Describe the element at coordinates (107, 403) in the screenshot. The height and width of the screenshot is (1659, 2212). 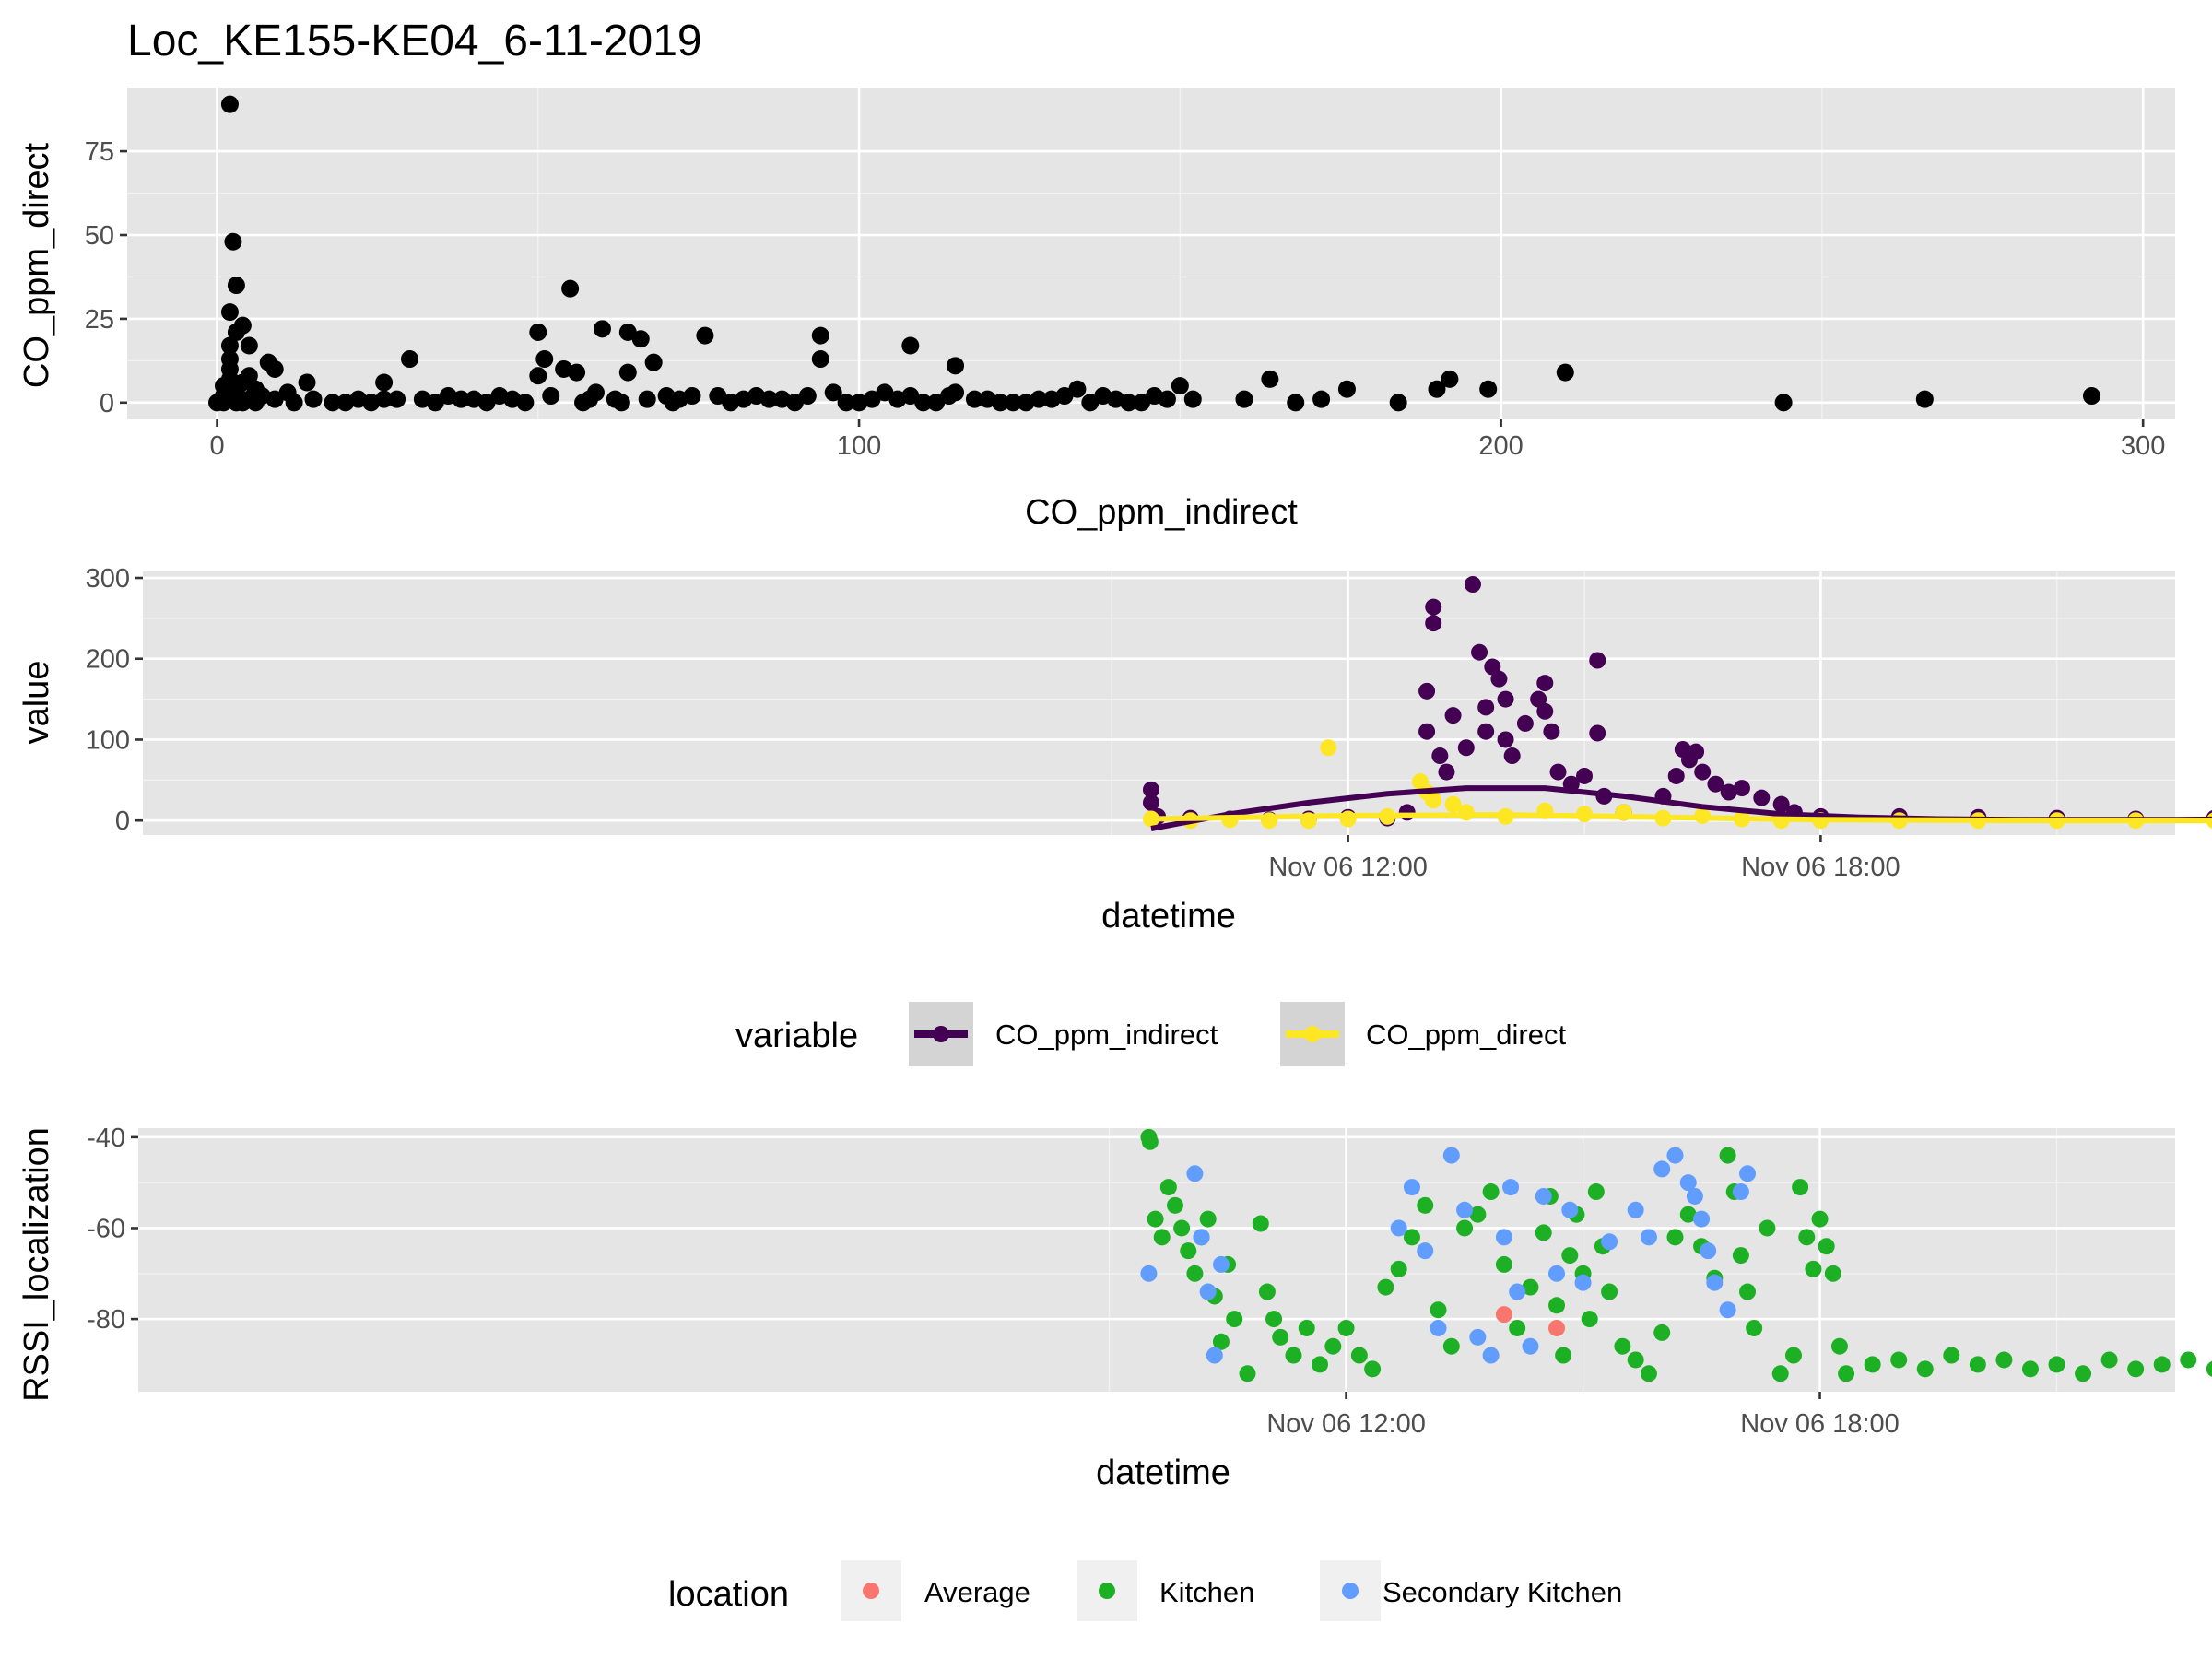
I see `panel-1-y-tick-label: 0` at that location.